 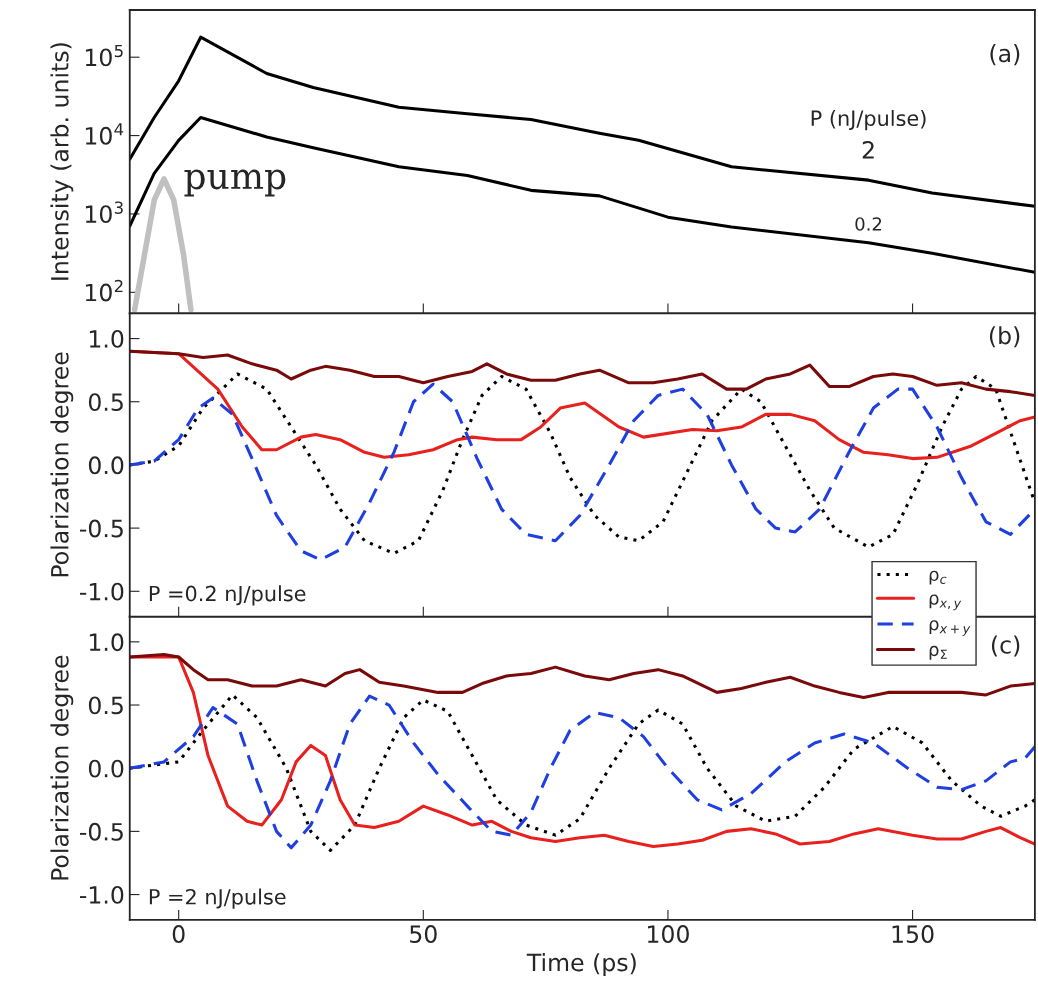 What do you see at coordinates (581, 964) in the screenshot?
I see `x-axis-title: Time (ps)` at bounding box center [581, 964].